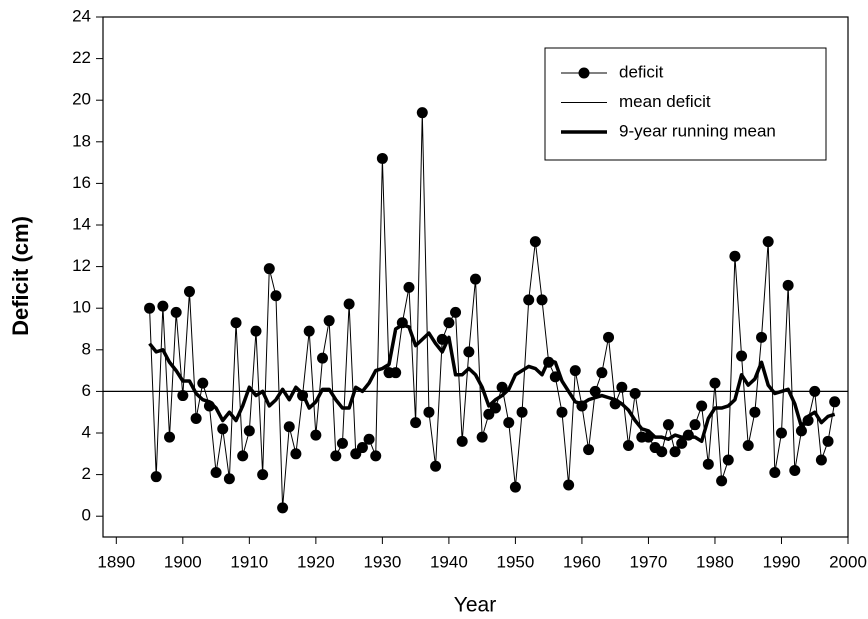  Describe the element at coordinates (249, 561) in the screenshot. I see `x-tick-label: 1910` at that location.